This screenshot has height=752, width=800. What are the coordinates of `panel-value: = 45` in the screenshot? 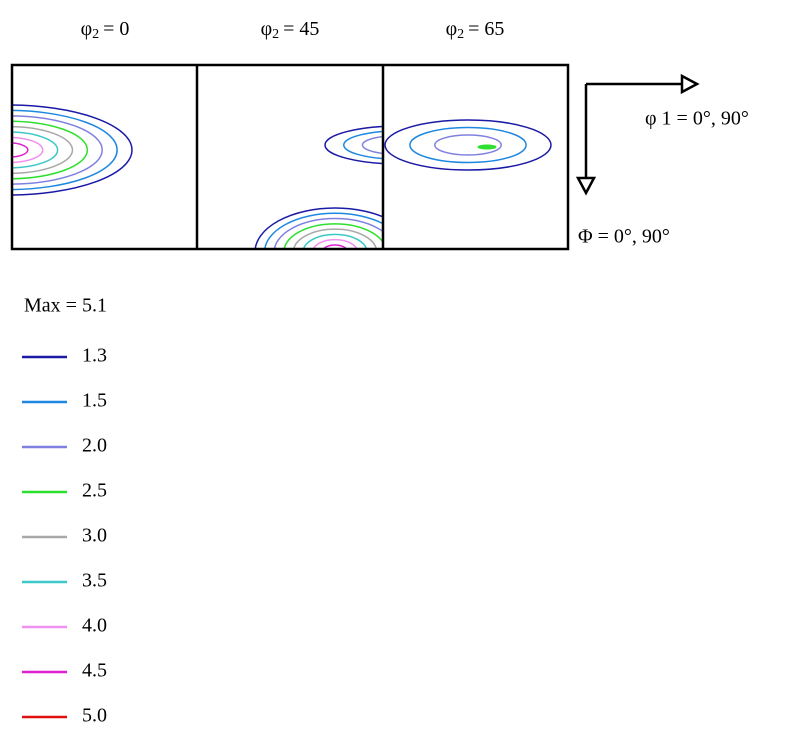 It's located at (301, 29).